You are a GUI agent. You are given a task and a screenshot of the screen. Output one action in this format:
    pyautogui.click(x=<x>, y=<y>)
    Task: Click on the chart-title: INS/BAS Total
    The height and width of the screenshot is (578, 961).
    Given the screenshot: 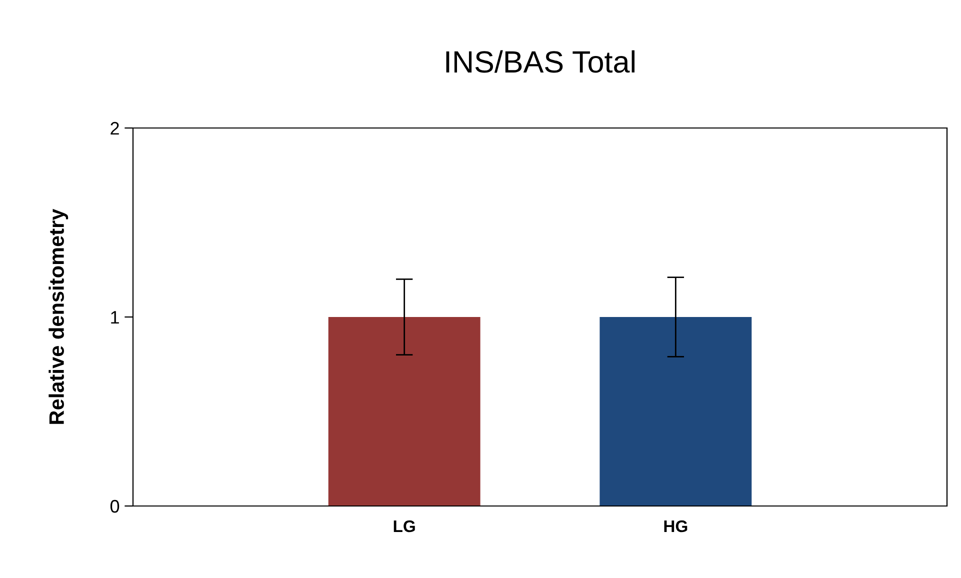 What is the action you would take?
    pyautogui.click(x=540, y=61)
    